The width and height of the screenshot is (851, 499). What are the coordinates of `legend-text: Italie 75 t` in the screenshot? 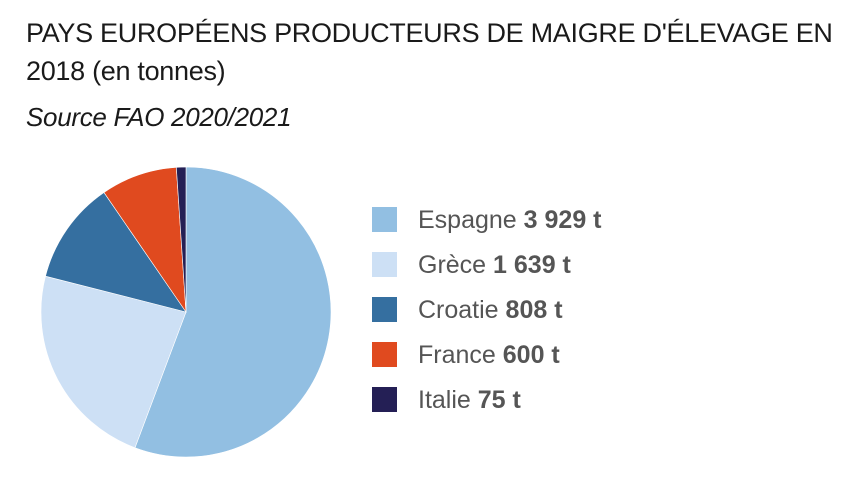 It's located at (469, 400).